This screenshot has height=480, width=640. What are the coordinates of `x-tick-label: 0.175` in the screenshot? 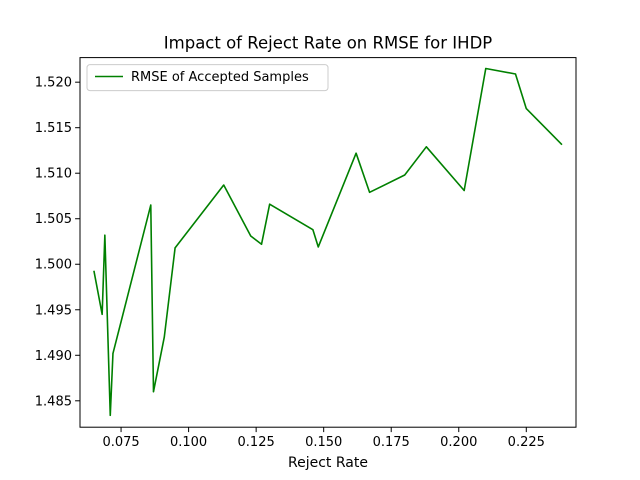 It's located at (391, 442).